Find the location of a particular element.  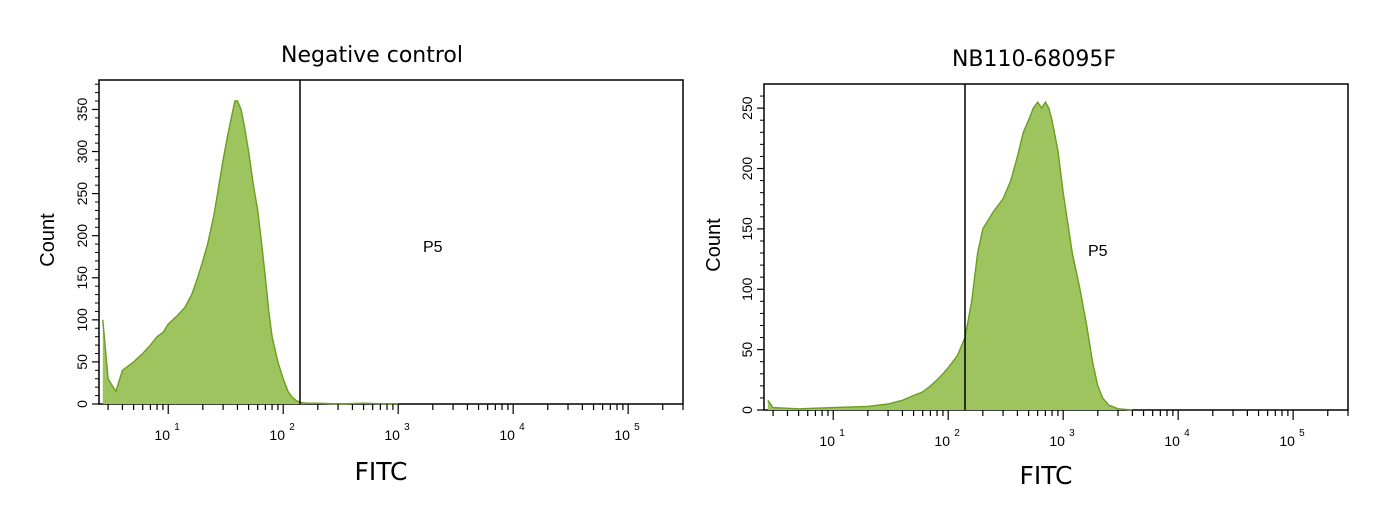

histogram-fill is located at coordinates (250, 252).